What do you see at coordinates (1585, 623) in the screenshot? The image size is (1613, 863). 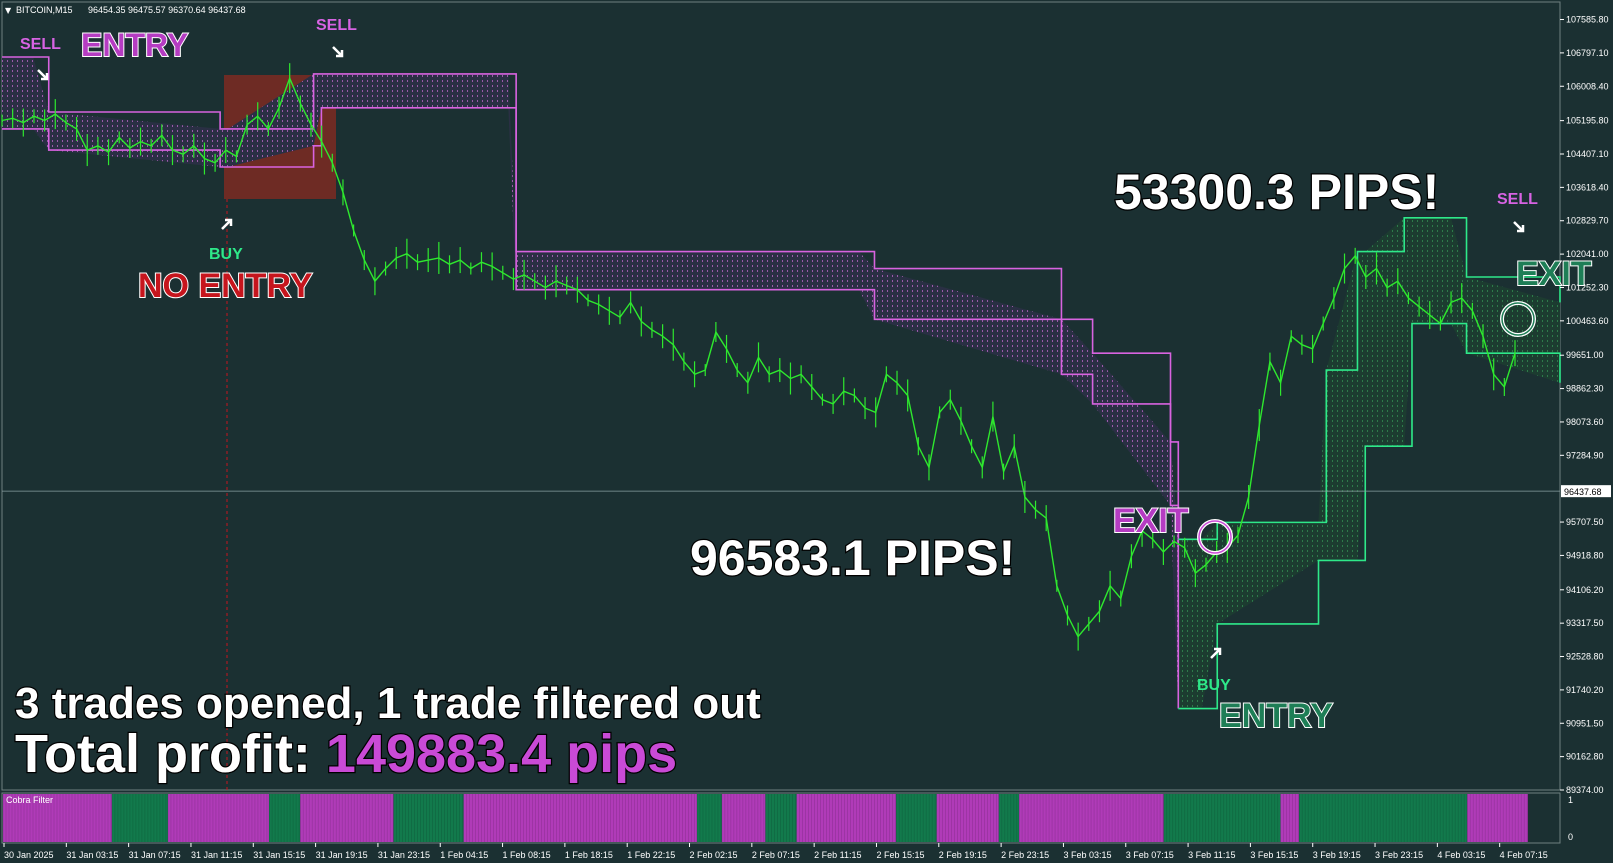 I see `y-tick-label: 93317.50` at bounding box center [1585, 623].